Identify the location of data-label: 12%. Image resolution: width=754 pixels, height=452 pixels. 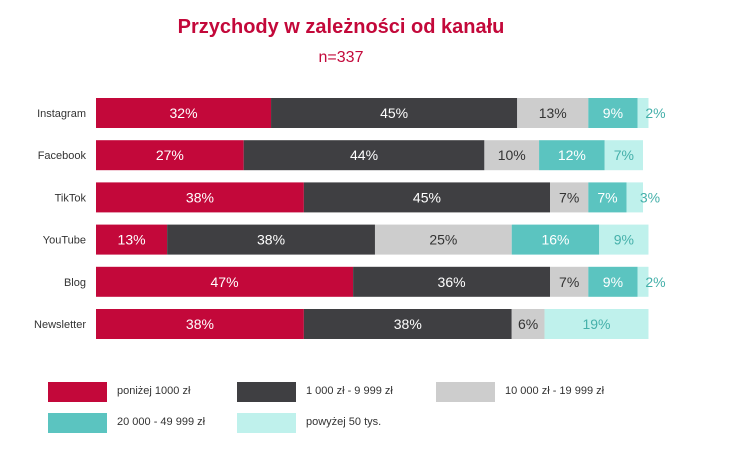
(572, 155).